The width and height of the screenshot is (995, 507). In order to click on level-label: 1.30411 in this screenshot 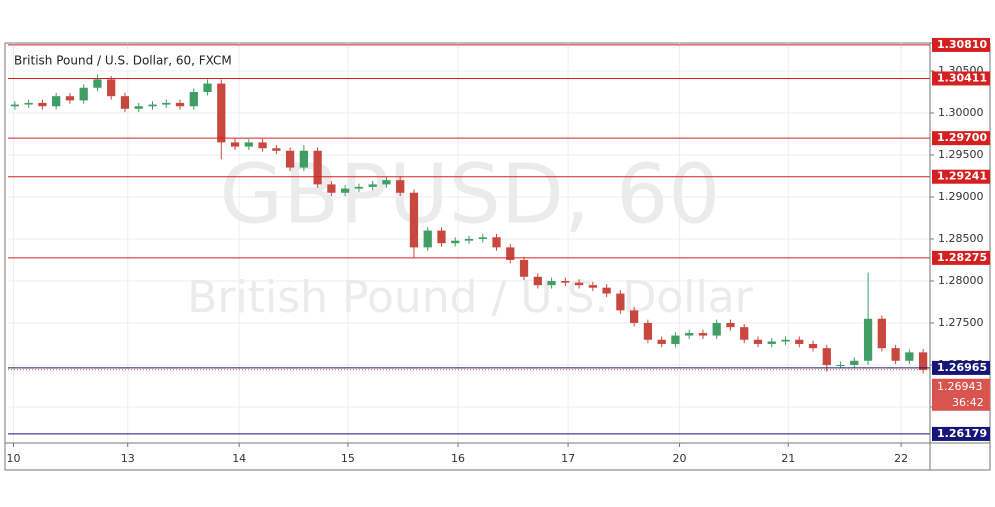, I will do `click(962, 77)`.